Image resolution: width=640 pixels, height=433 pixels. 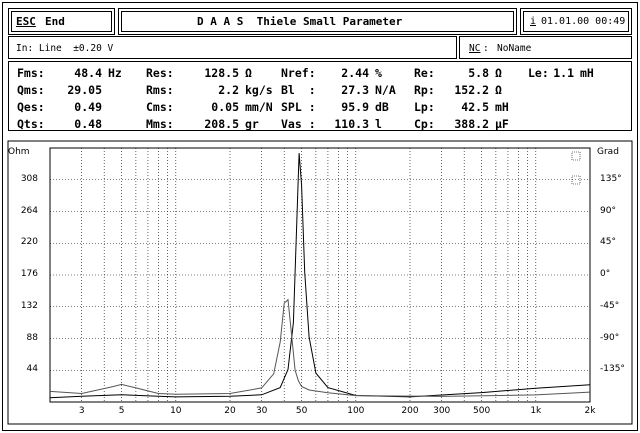 I want to click on esc-end-button: ESC End, so click(x=61, y=21).